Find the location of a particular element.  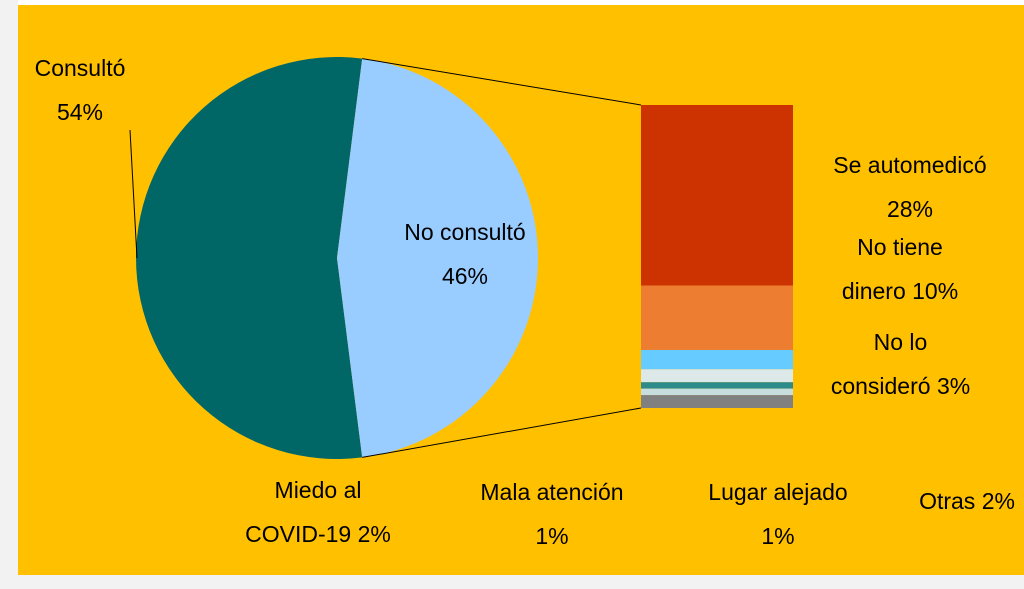

data-label: Miedo al COVID-19 2% is located at coordinates (318, 512).